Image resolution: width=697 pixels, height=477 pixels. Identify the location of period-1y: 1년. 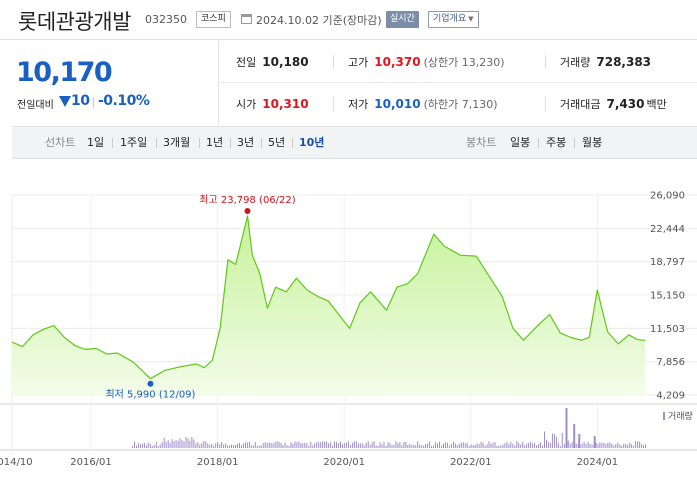
(215, 142).